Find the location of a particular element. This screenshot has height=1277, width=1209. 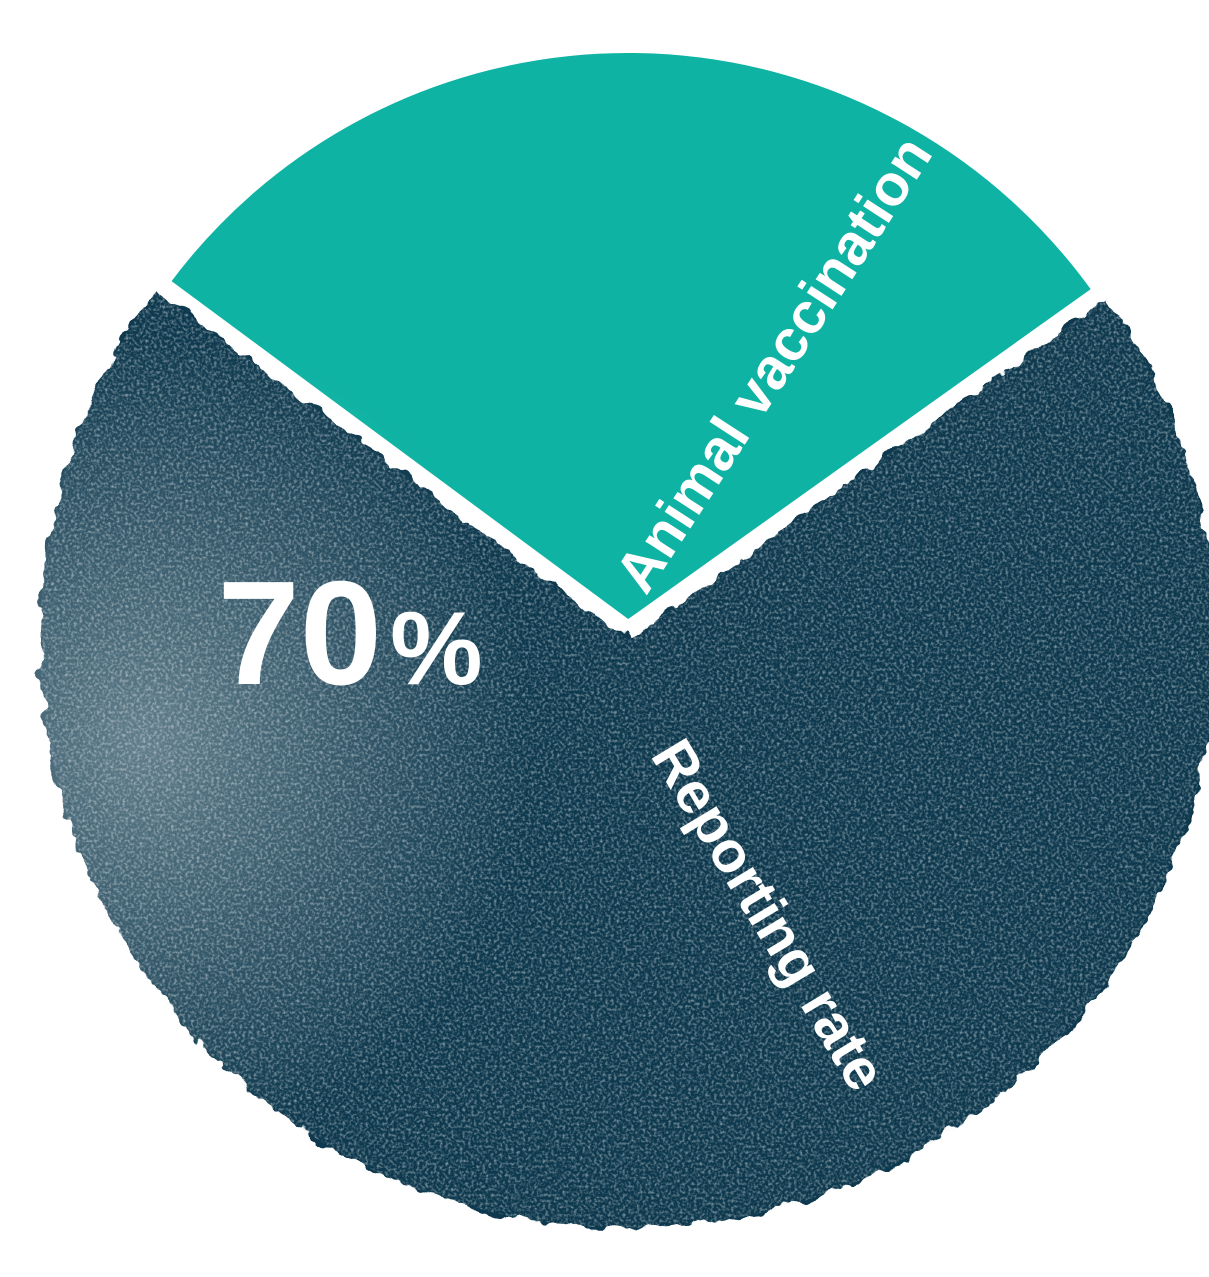

slice-value-number: 70 is located at coordinates (299, 633).